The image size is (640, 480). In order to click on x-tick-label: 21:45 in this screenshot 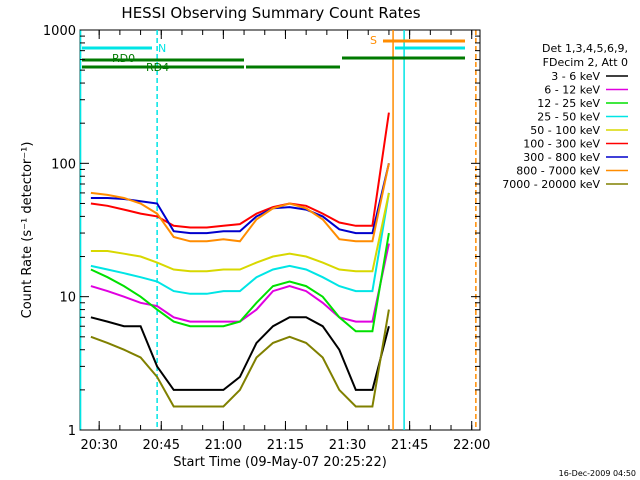, I will do `click(409, 445)`.